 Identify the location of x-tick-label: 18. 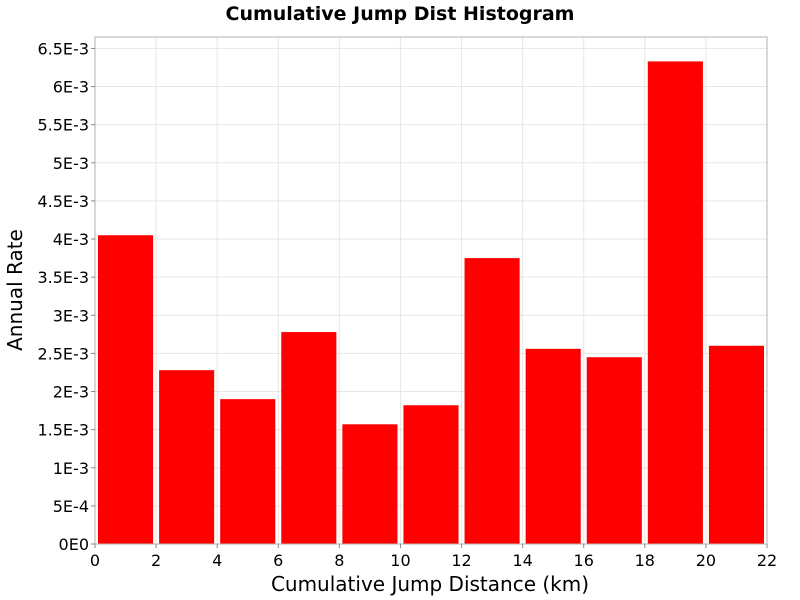
(645, 560).